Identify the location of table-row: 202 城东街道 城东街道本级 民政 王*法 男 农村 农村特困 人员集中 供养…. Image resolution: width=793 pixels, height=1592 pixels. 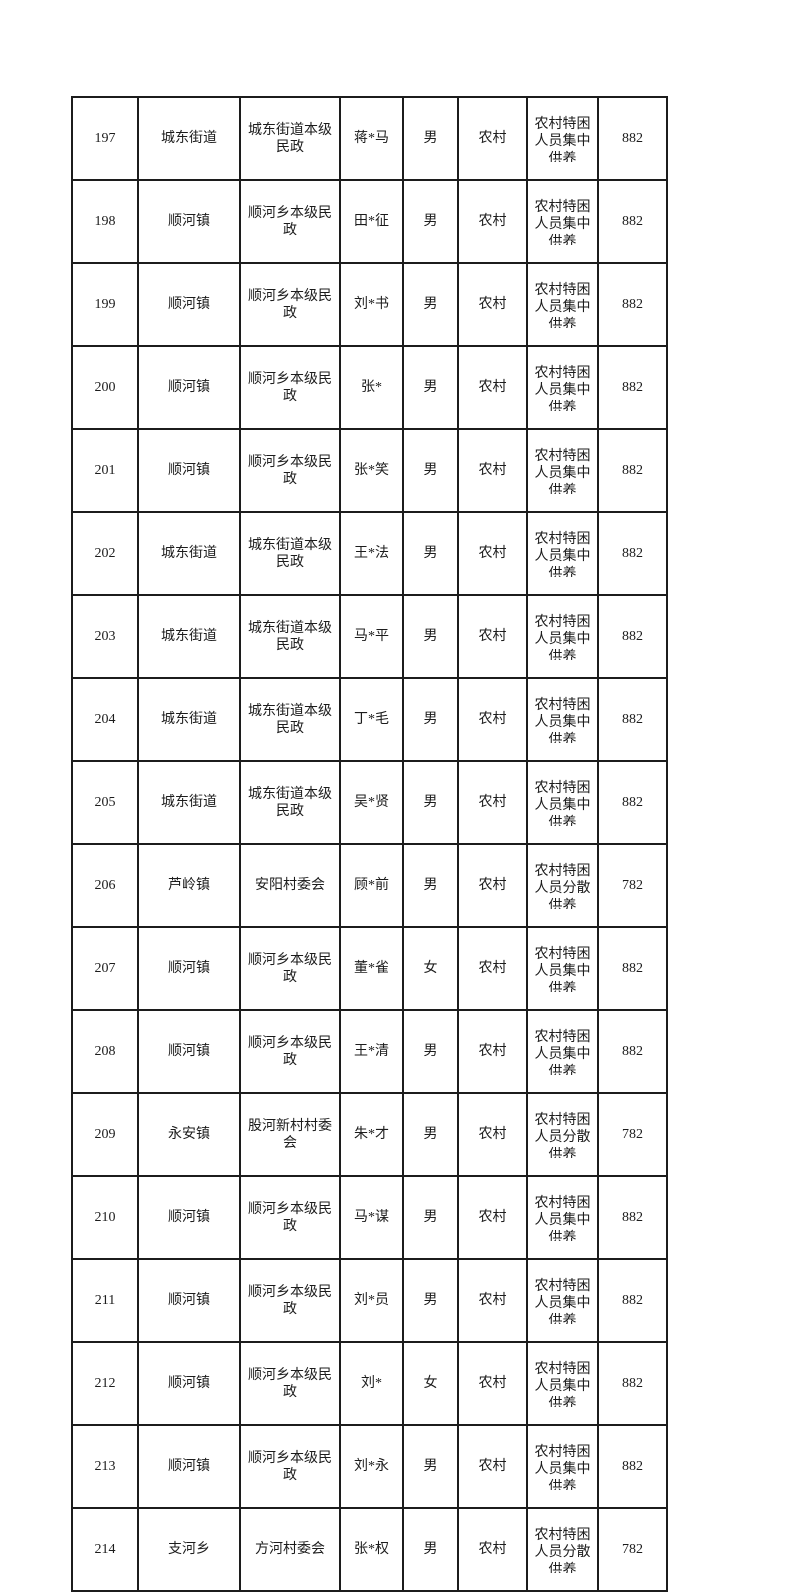
(369, 553).